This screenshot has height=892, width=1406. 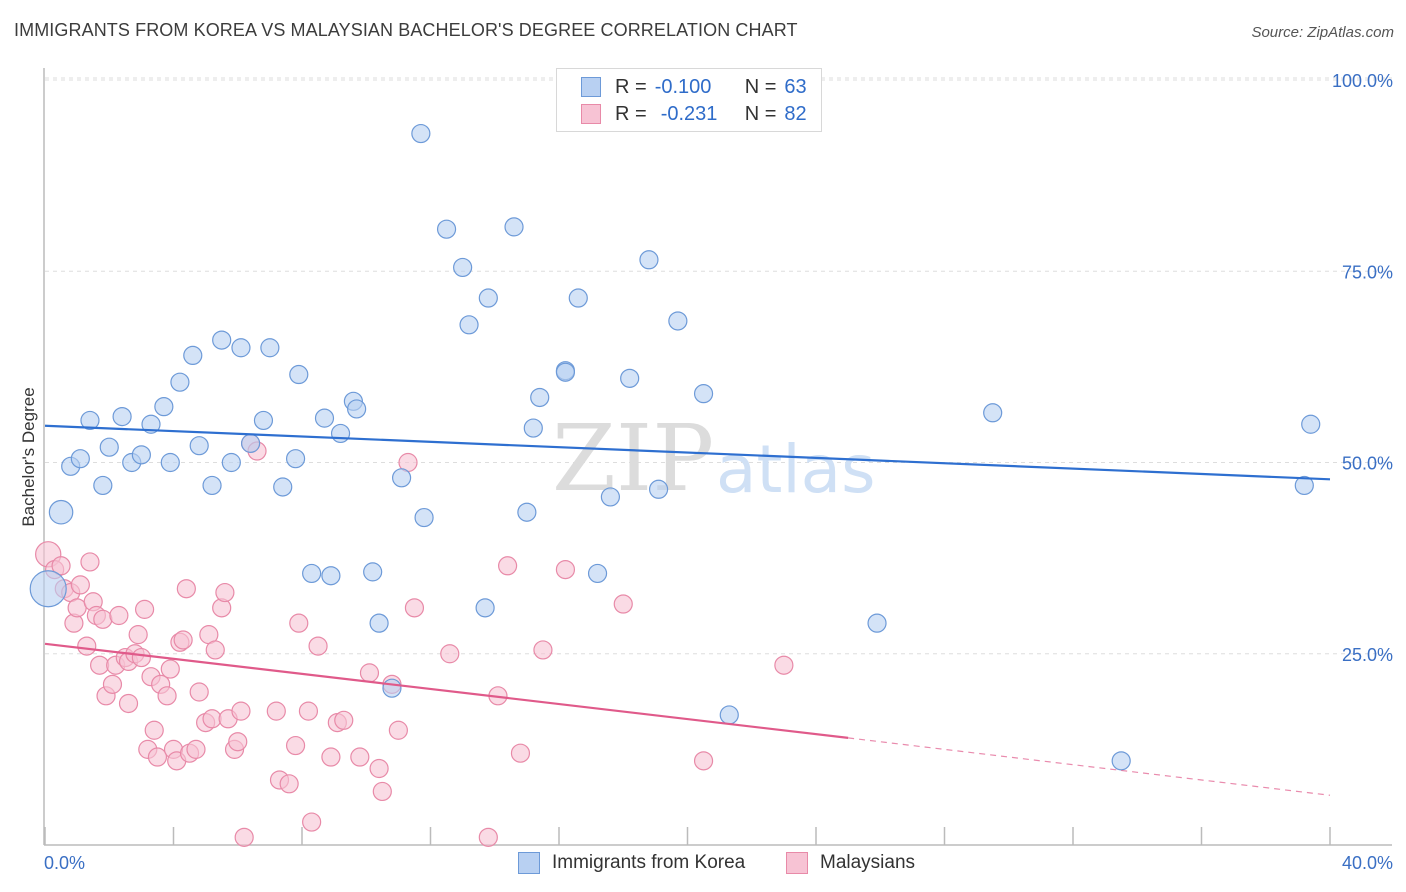 I want to click on malay-swatch, so click(x=591, y=114).